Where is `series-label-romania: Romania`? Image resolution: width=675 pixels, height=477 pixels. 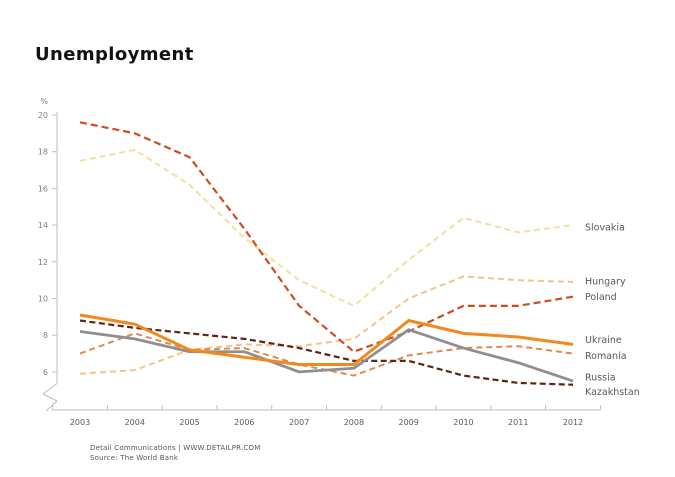 series-label-romania: Romania is located at coordinates (606, 356).